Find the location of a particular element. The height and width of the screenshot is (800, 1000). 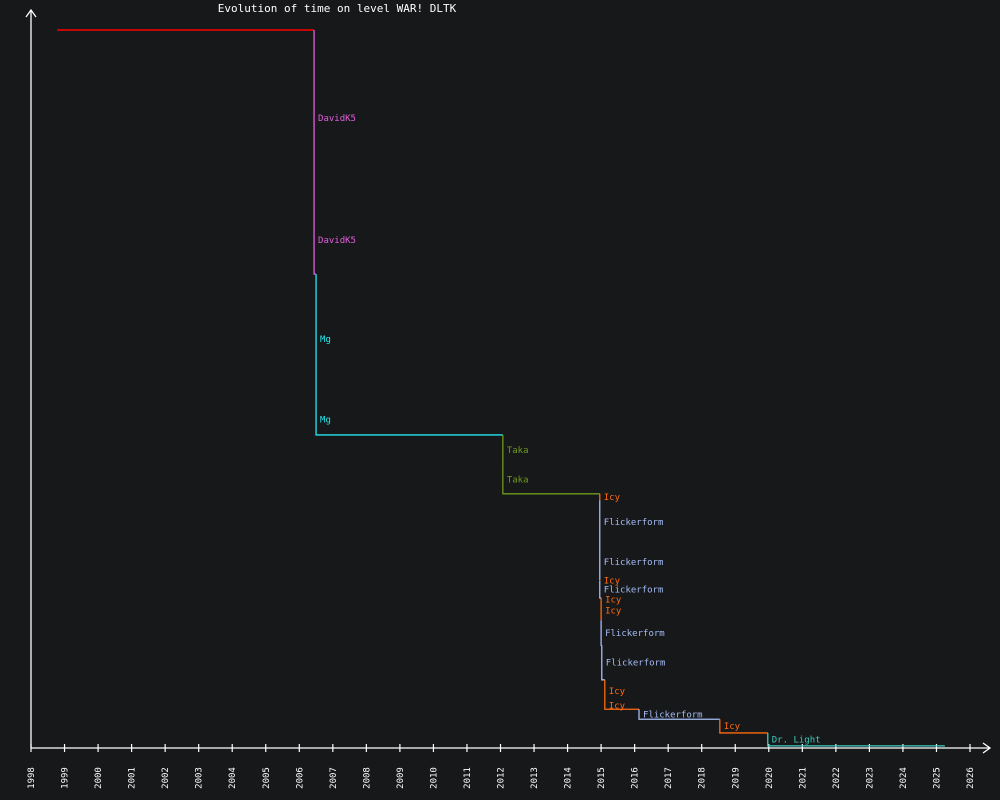

x-tick-label: 2018 is located at coordinates (703, 778).